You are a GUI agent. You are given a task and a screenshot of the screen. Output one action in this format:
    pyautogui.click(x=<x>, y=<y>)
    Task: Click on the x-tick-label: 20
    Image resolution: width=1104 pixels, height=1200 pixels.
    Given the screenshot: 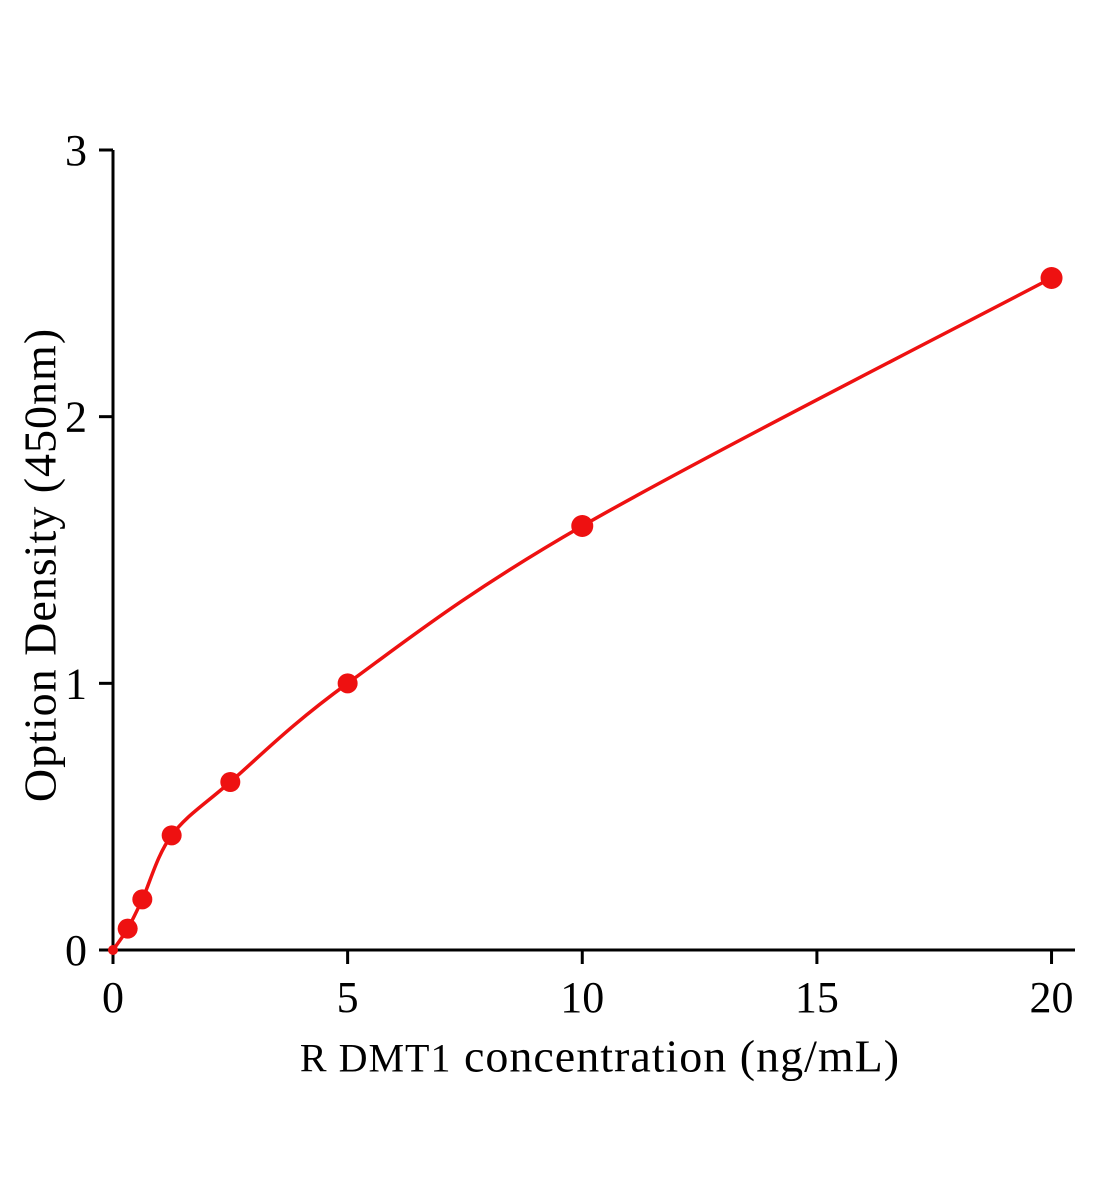 What is the action you would take?
    pyautogui.click(x=1052, y=997)
    